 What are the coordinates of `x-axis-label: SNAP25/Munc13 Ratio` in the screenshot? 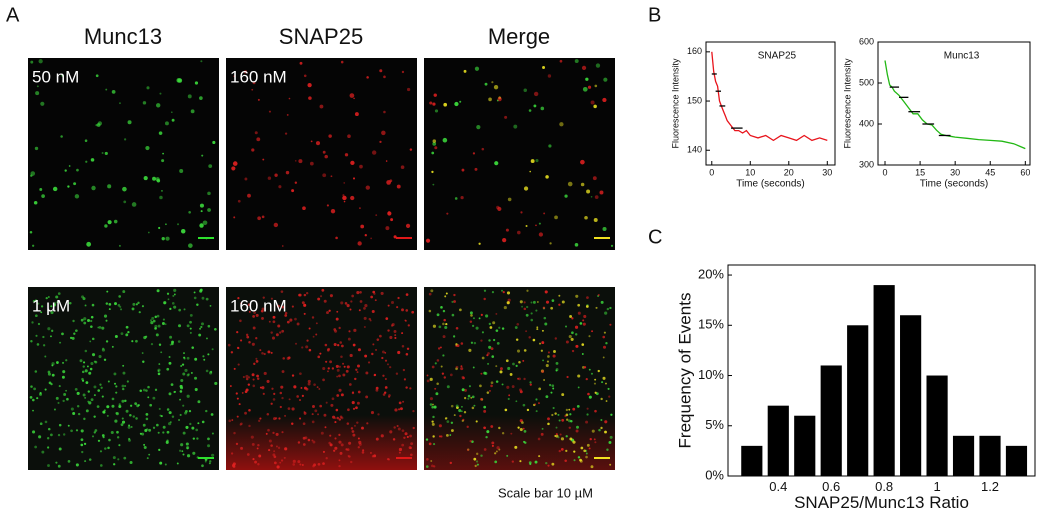 It's located at (881, 502).